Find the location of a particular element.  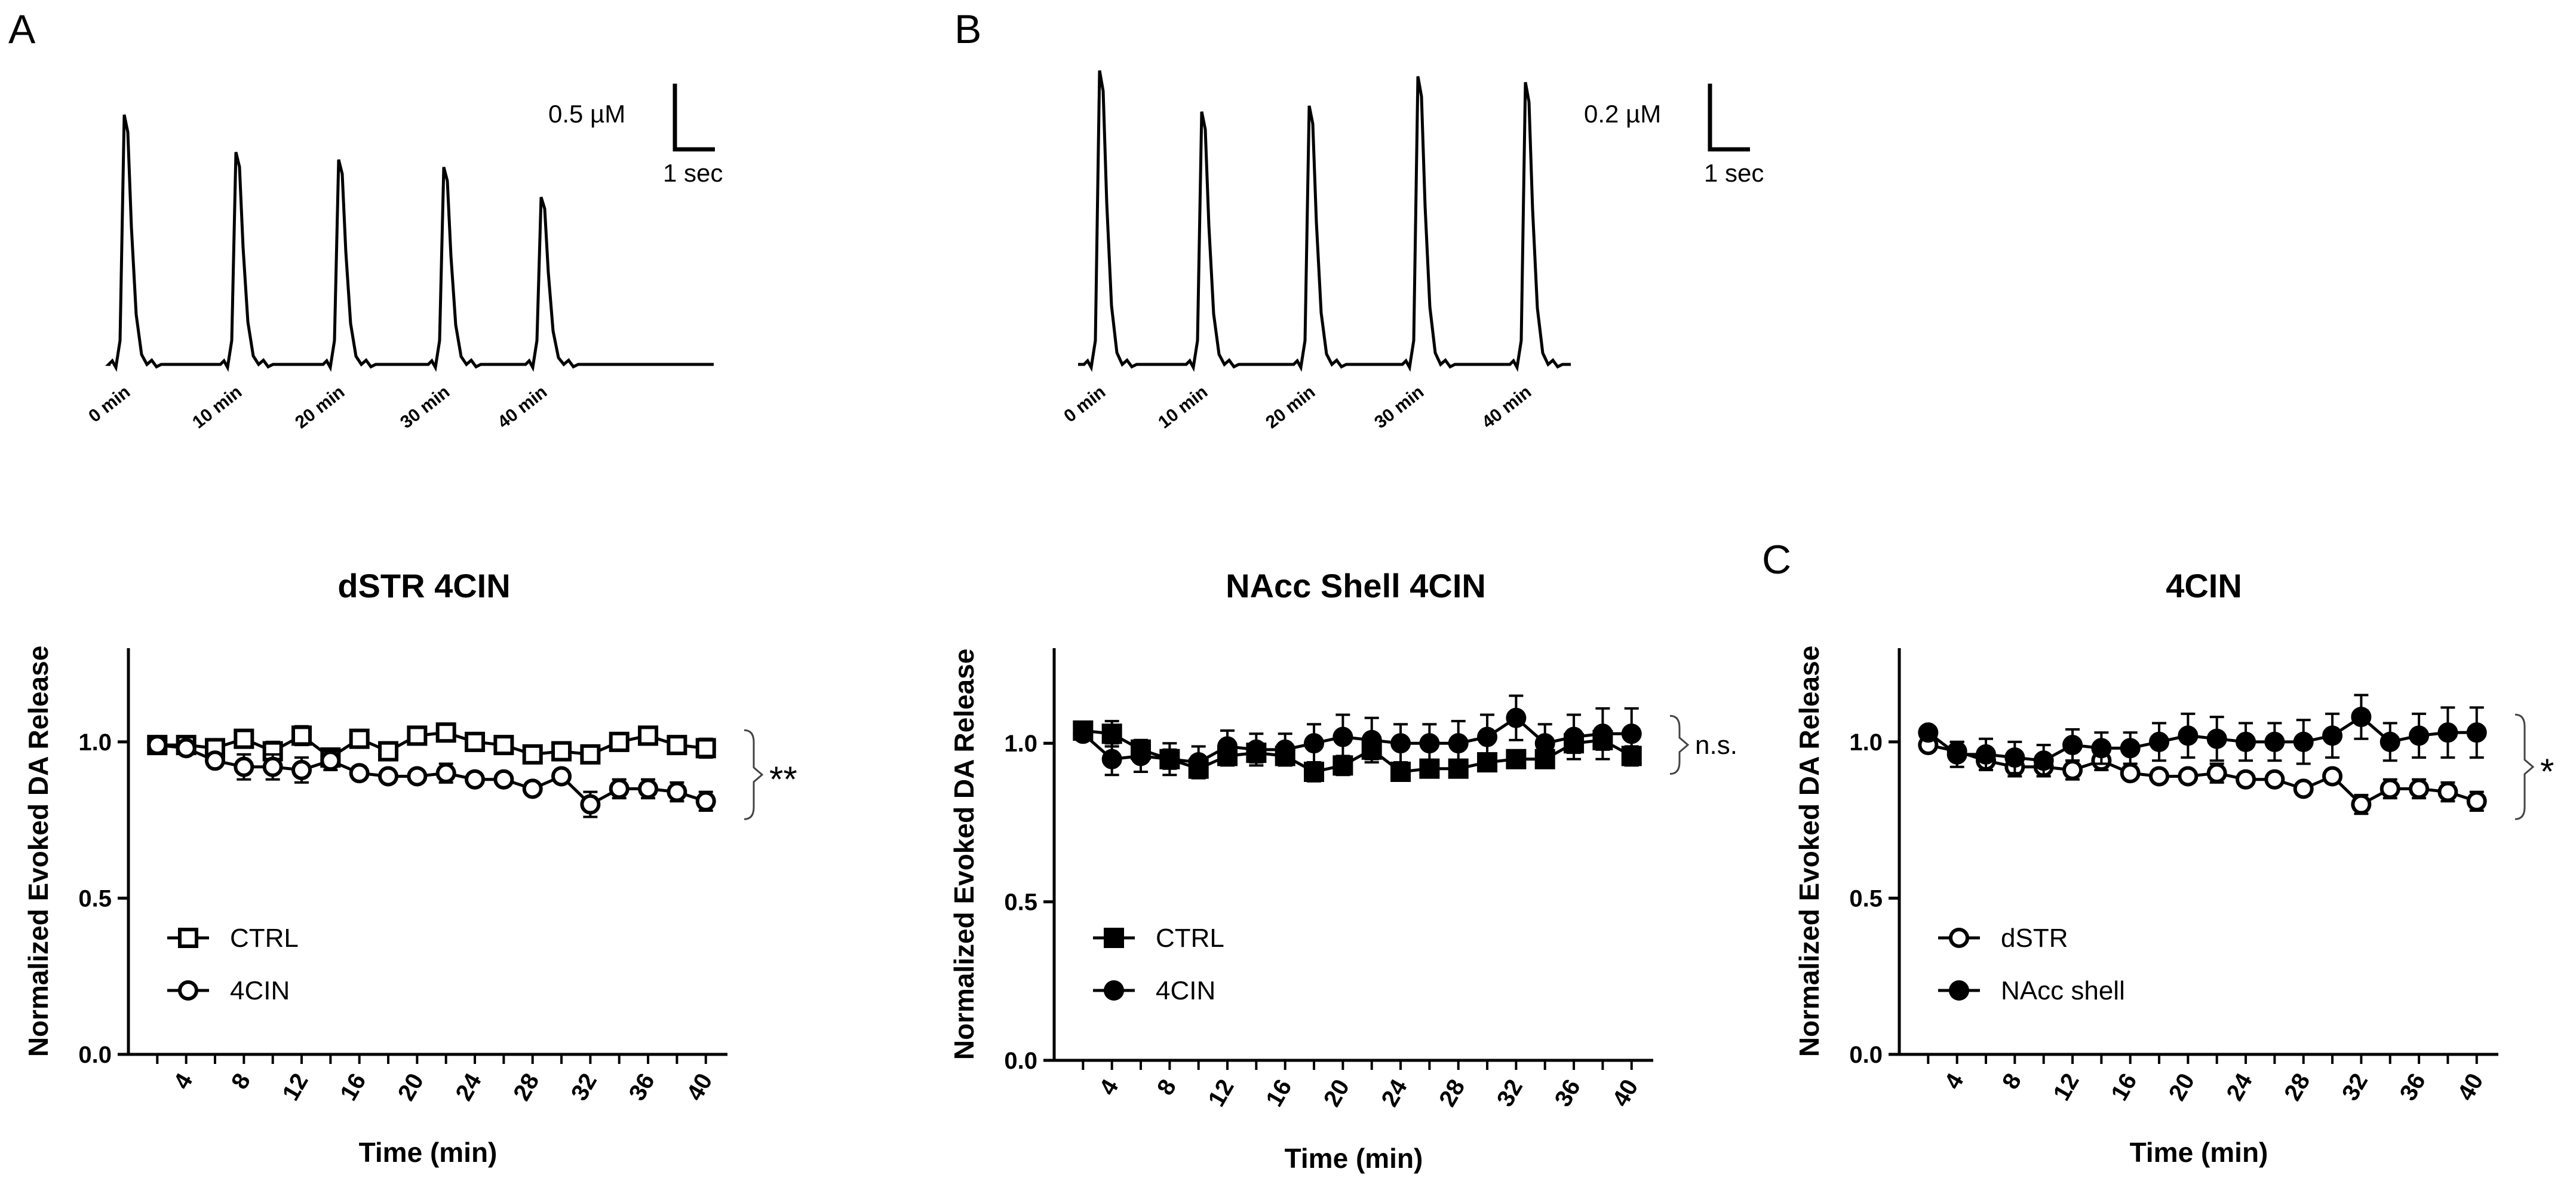

x-axis-title: Time (min) is located at coordinates (429, 1152).